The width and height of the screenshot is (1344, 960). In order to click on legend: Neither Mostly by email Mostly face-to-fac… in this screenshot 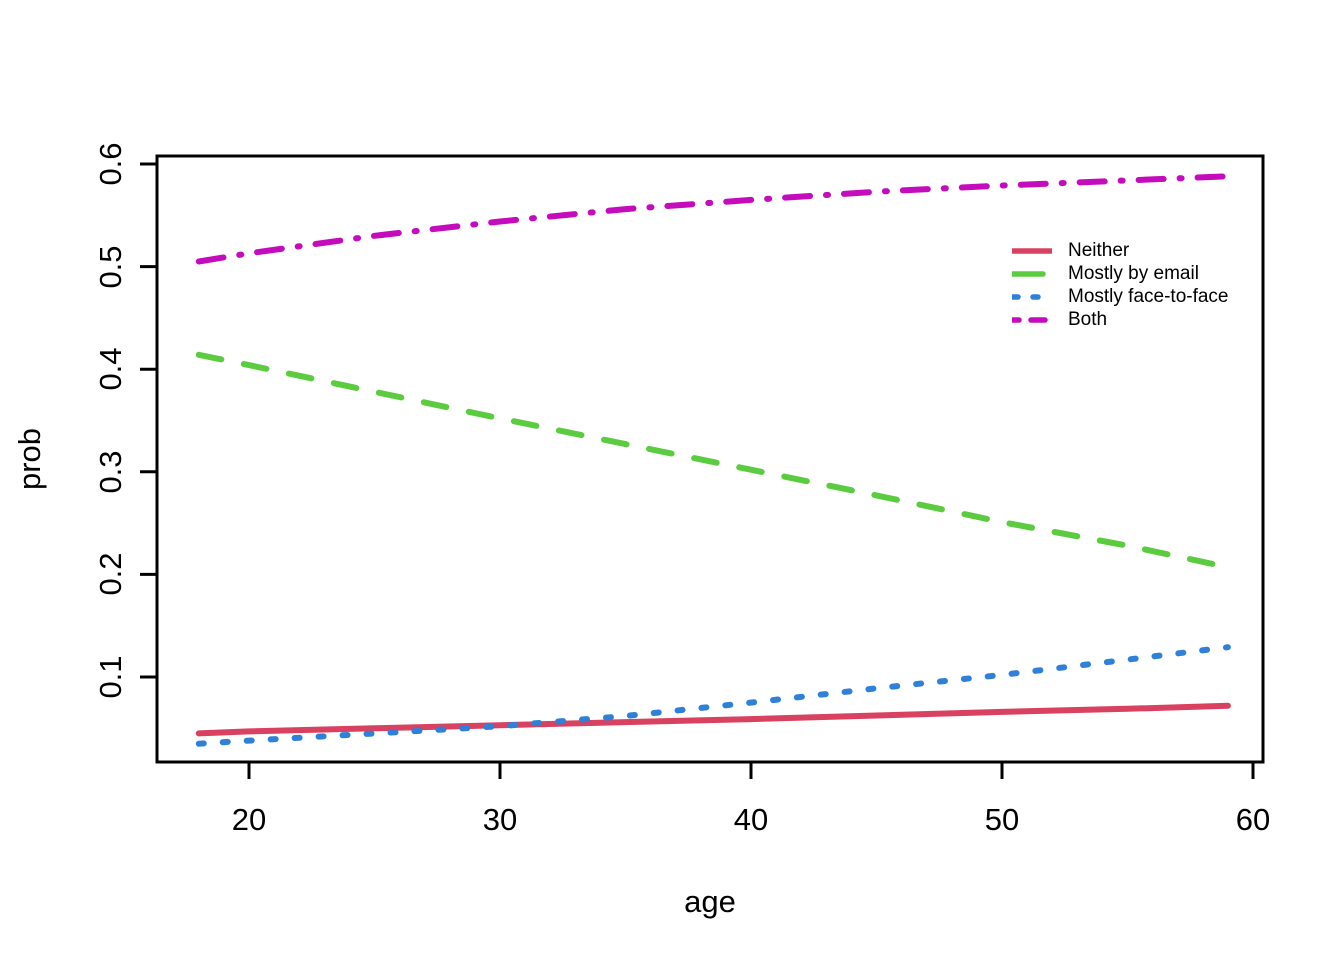, I will do `click(1120, 285)`.